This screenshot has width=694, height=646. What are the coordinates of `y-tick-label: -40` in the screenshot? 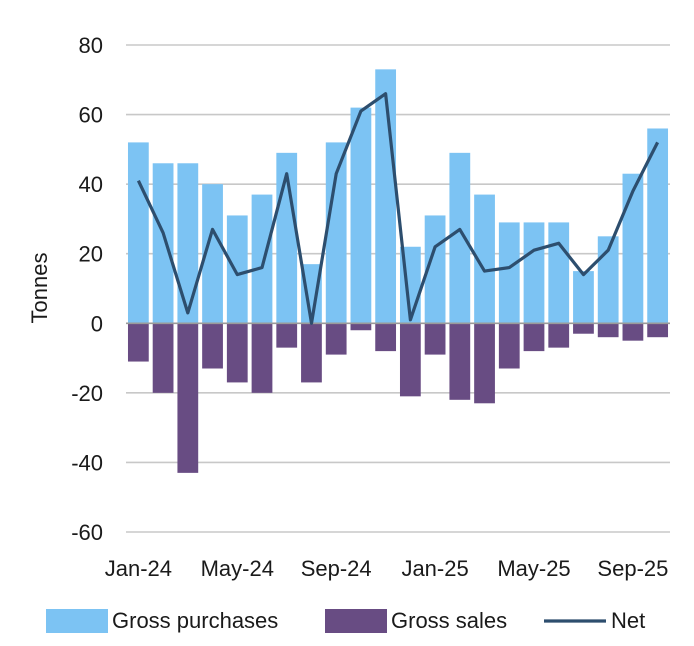 It's located at (87, 462).